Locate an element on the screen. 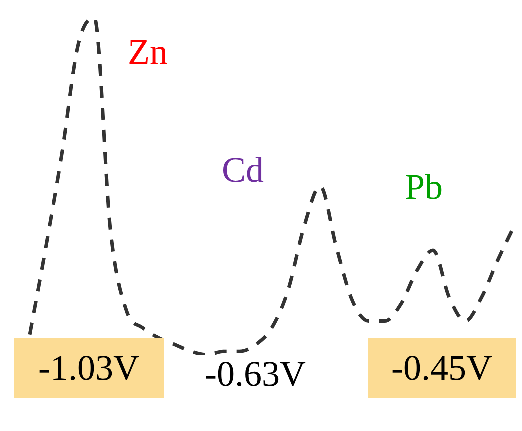 This screenshot has height=431, width=522. annotation: Zn is located at coordinates (148, 52).